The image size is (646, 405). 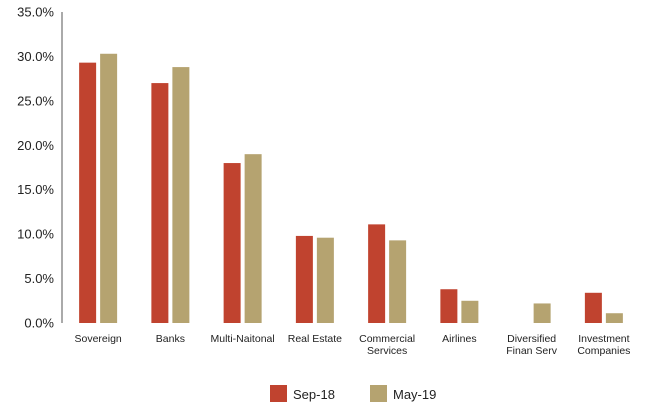 I want to click on x-category-label-line: Finan Serv, so click(x=532, y=351).